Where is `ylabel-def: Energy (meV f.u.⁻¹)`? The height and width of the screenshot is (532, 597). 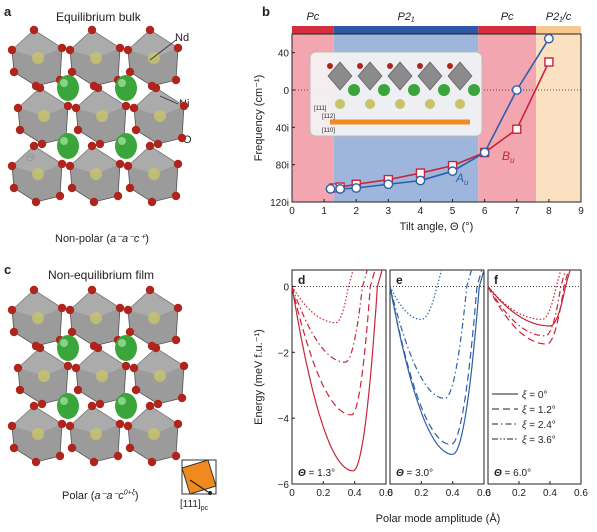 ylabel-def: Energy (meV f.u.⁻¹) is located at coordinates (259, 377).